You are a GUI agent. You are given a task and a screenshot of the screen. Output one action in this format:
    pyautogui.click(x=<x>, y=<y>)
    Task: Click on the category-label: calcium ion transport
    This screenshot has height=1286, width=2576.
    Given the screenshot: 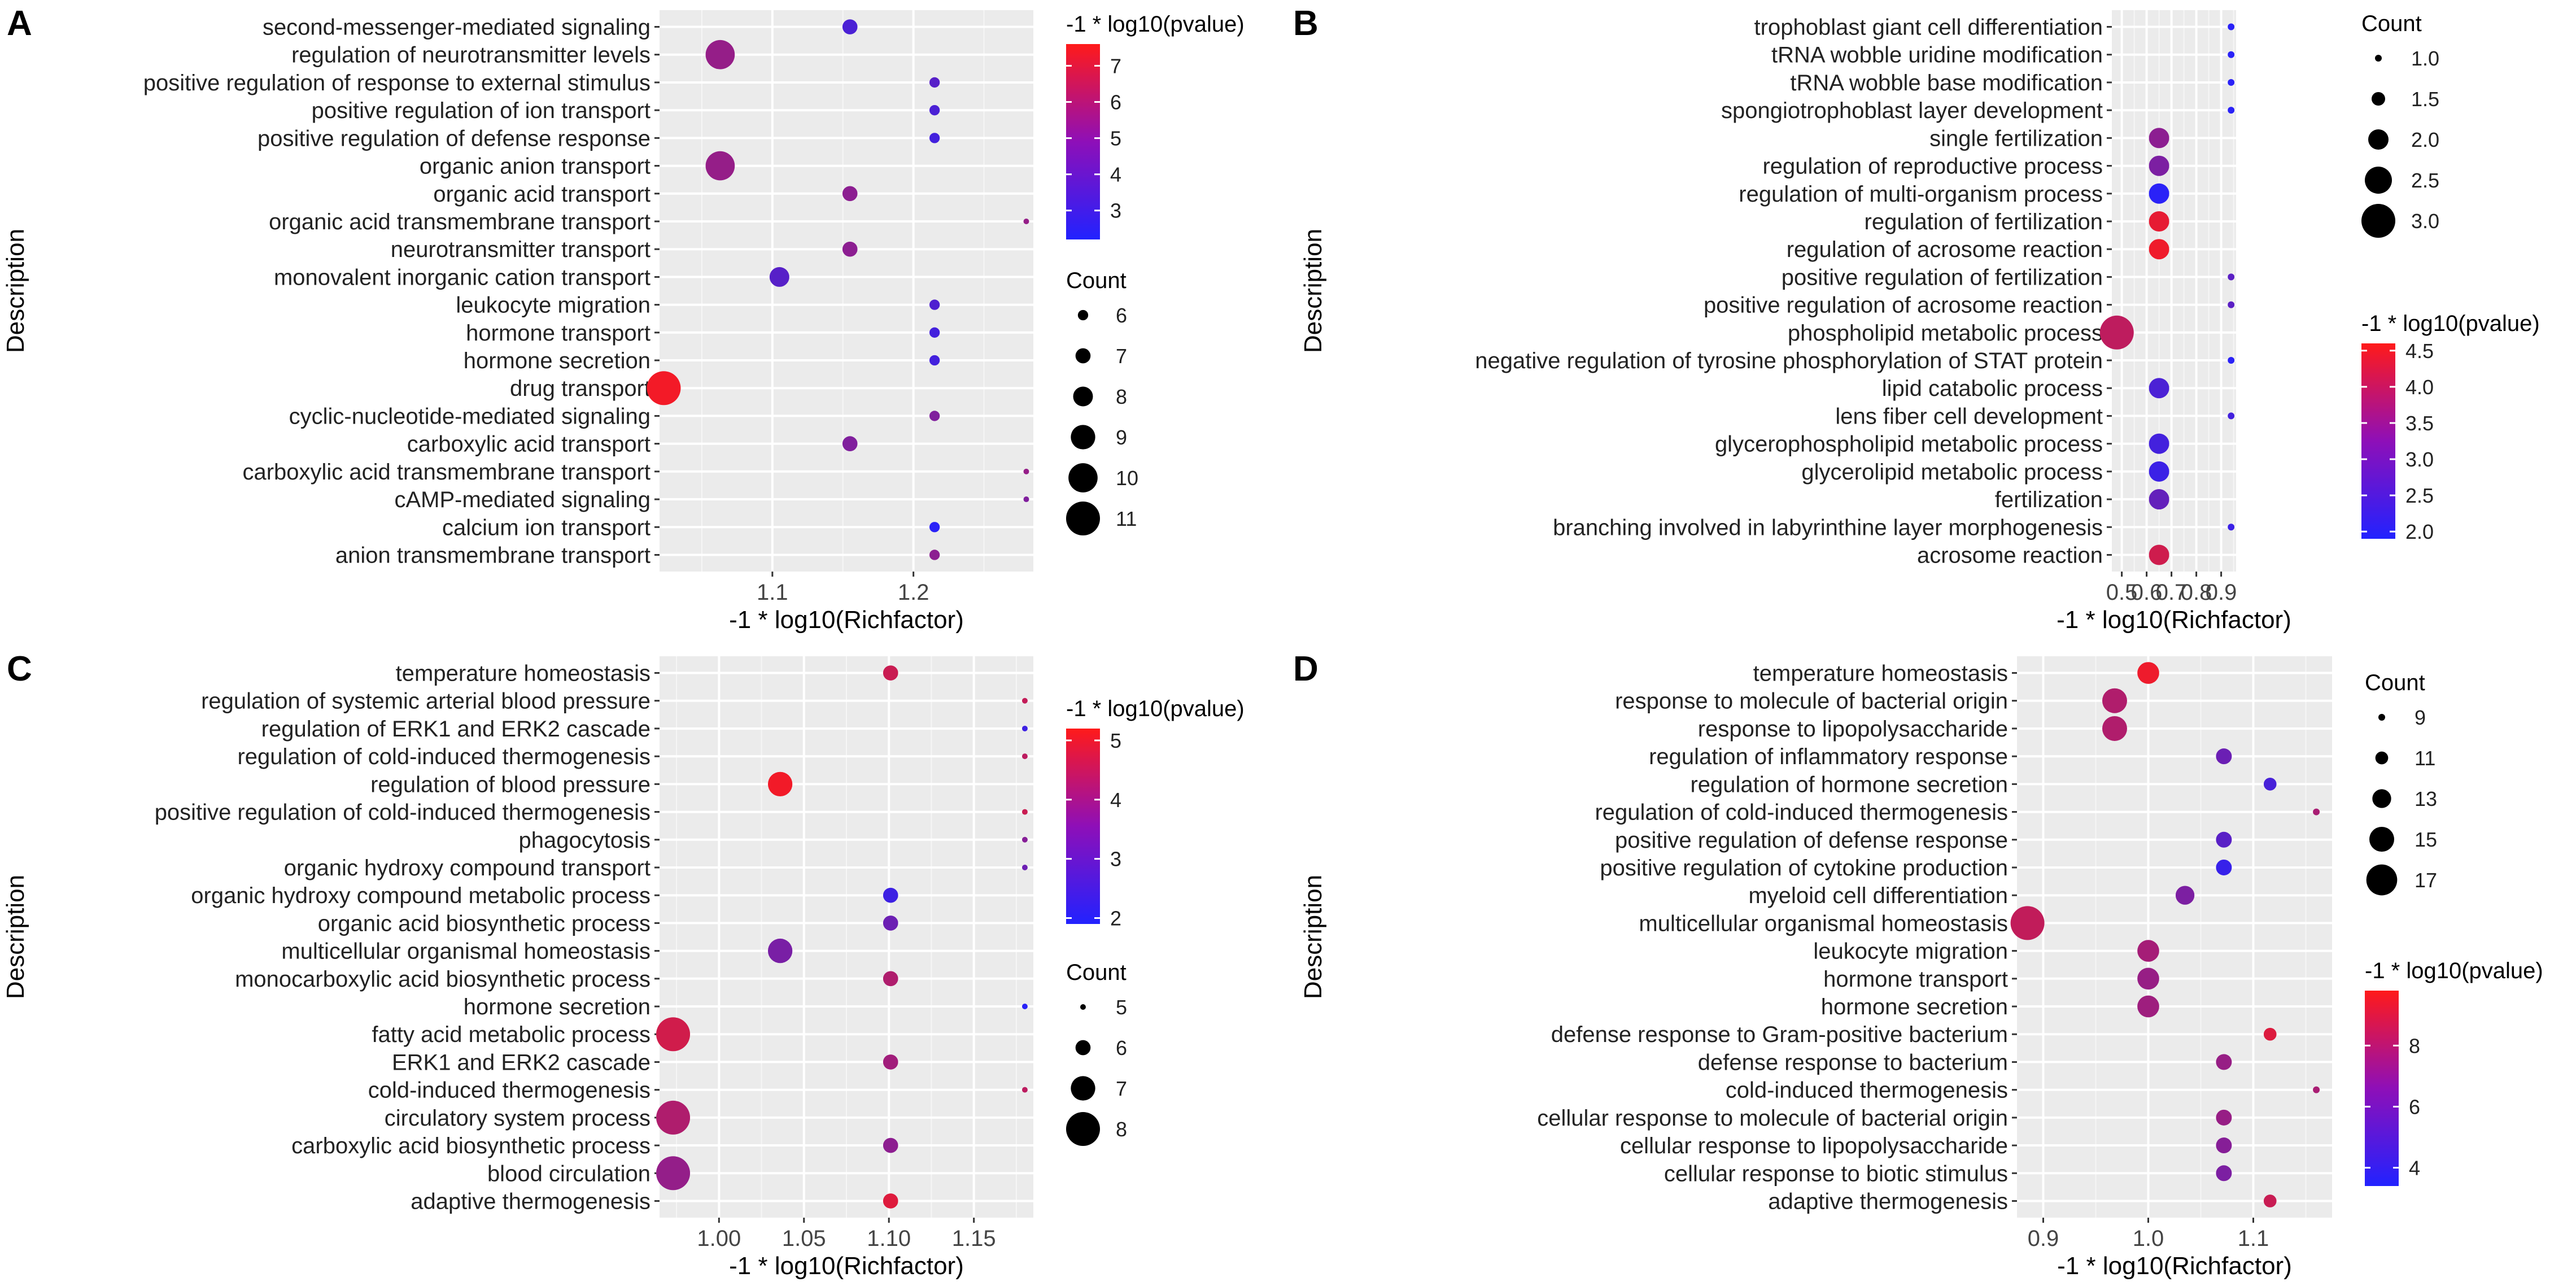 What is the action you would take?
    pyautogui.click(x=546, y=527)
    